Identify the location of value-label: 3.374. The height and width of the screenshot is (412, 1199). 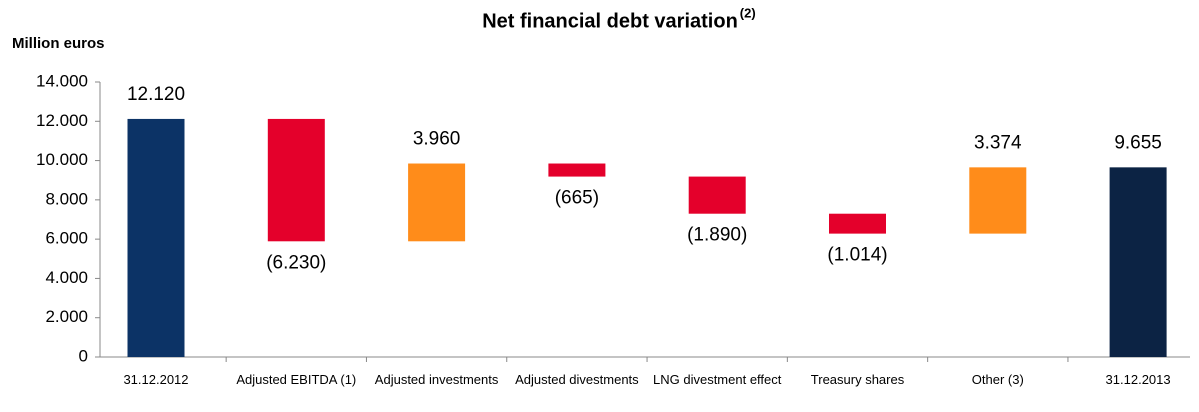
(998, 142).